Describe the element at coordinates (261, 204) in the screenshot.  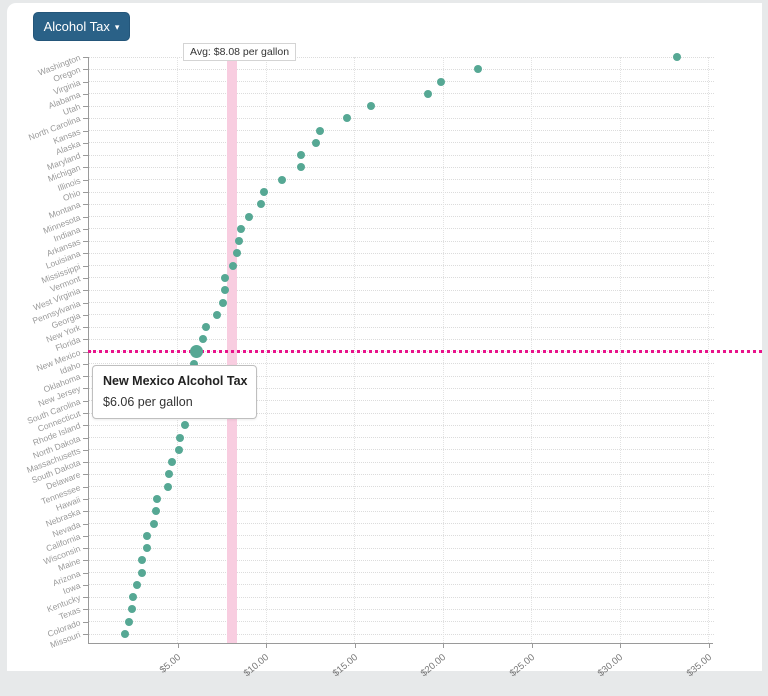
I see `data-point-montana` at that location.